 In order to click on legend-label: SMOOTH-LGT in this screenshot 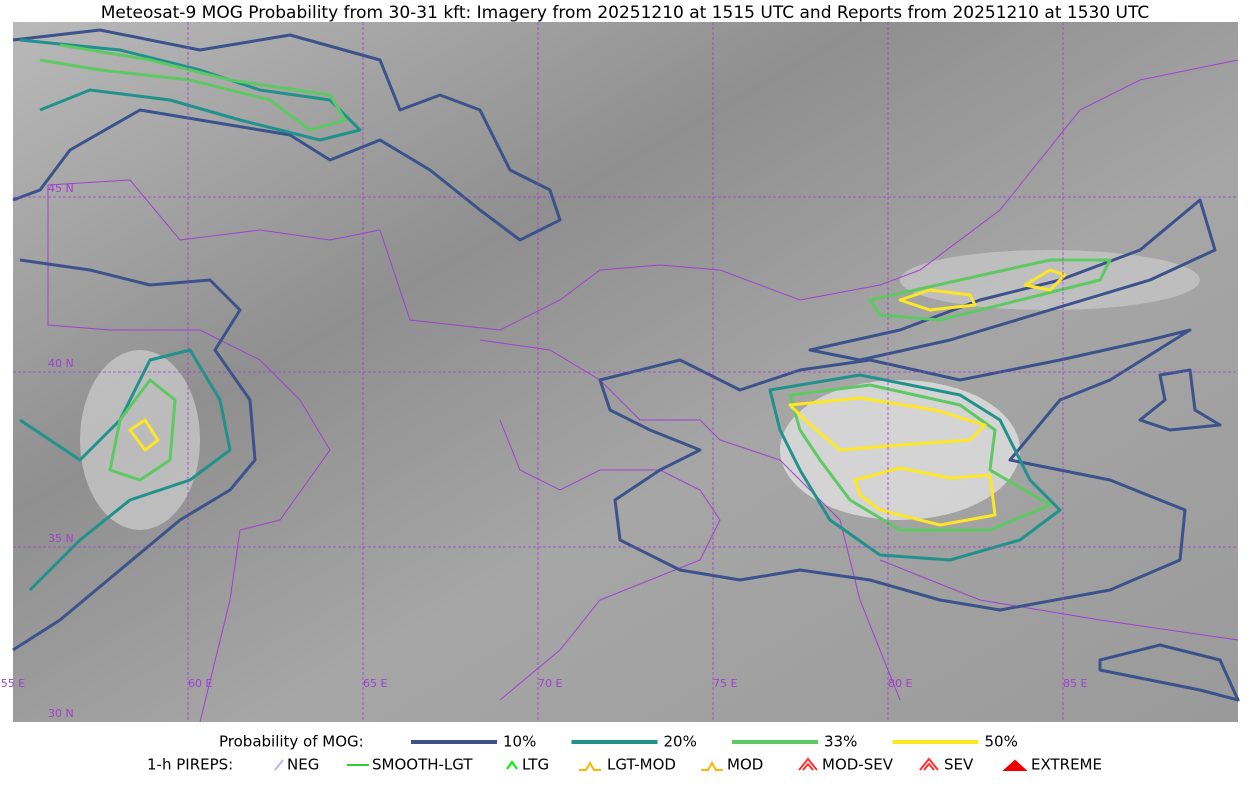, I will do `click(422, 765)`.